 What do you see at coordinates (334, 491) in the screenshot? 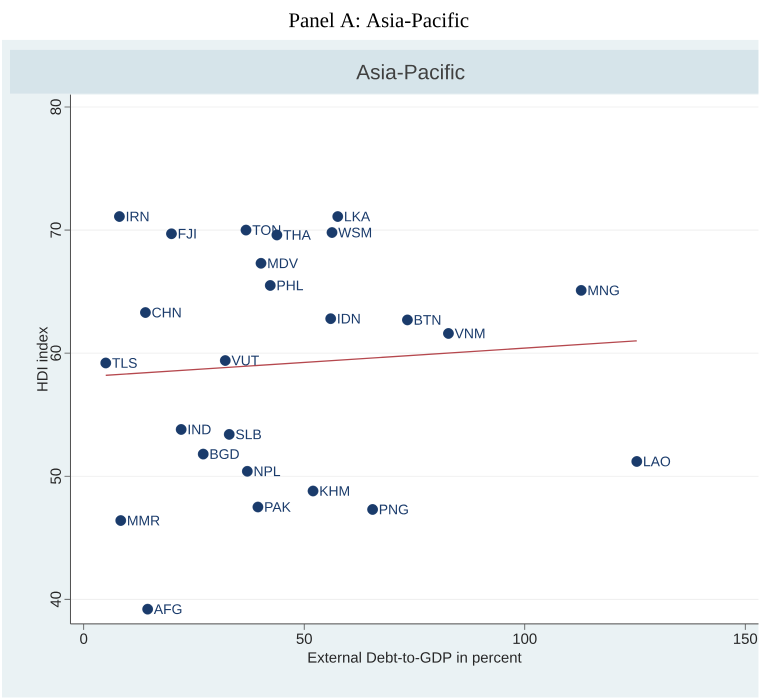
I see `annotation: KHM` at bounding box center [334, 491].